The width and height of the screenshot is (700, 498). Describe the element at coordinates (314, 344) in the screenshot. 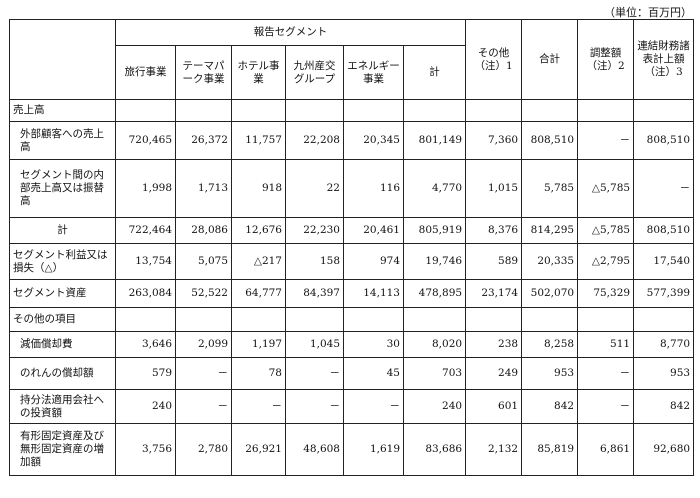

I see `cell: 1,045` at that location.